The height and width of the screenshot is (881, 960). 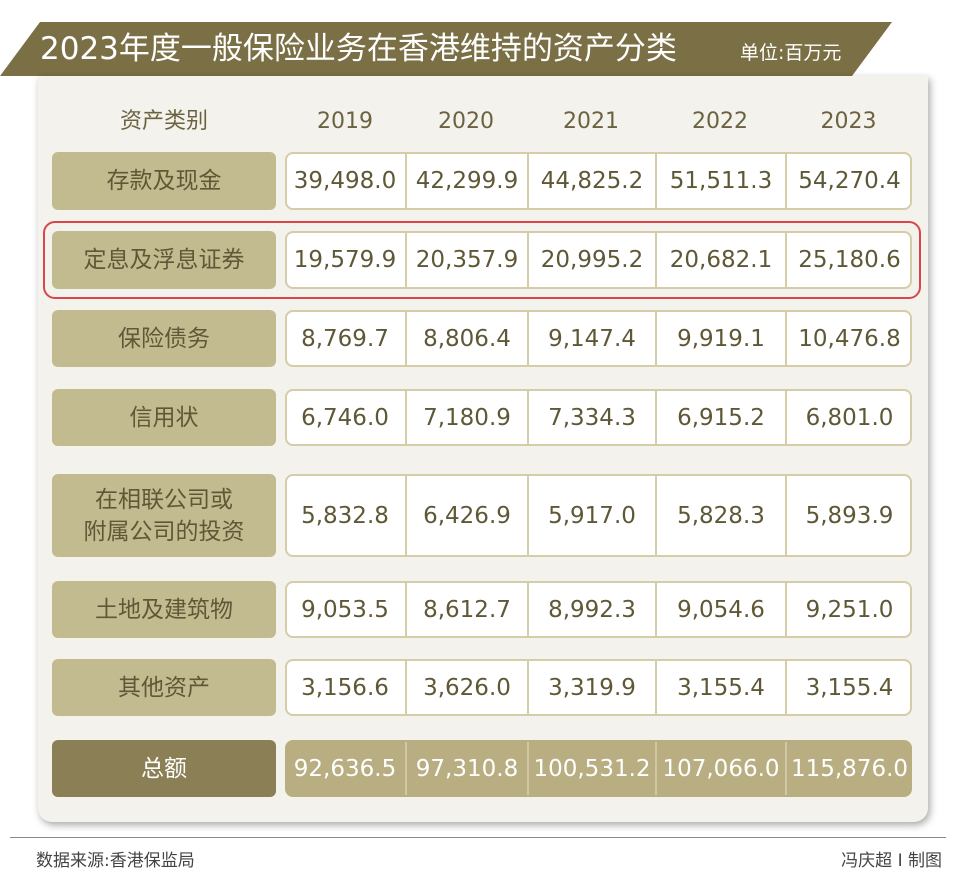 I want to click on value-cell: 51,511.3, so click(x=720, y=181).